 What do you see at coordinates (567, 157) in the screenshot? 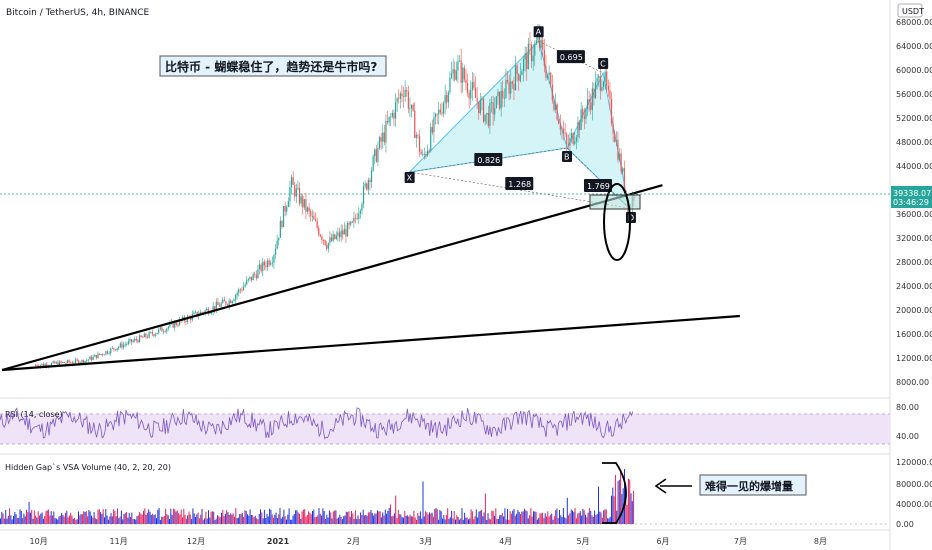
I see `point-b-label: B` at bounding box center [567, 157].